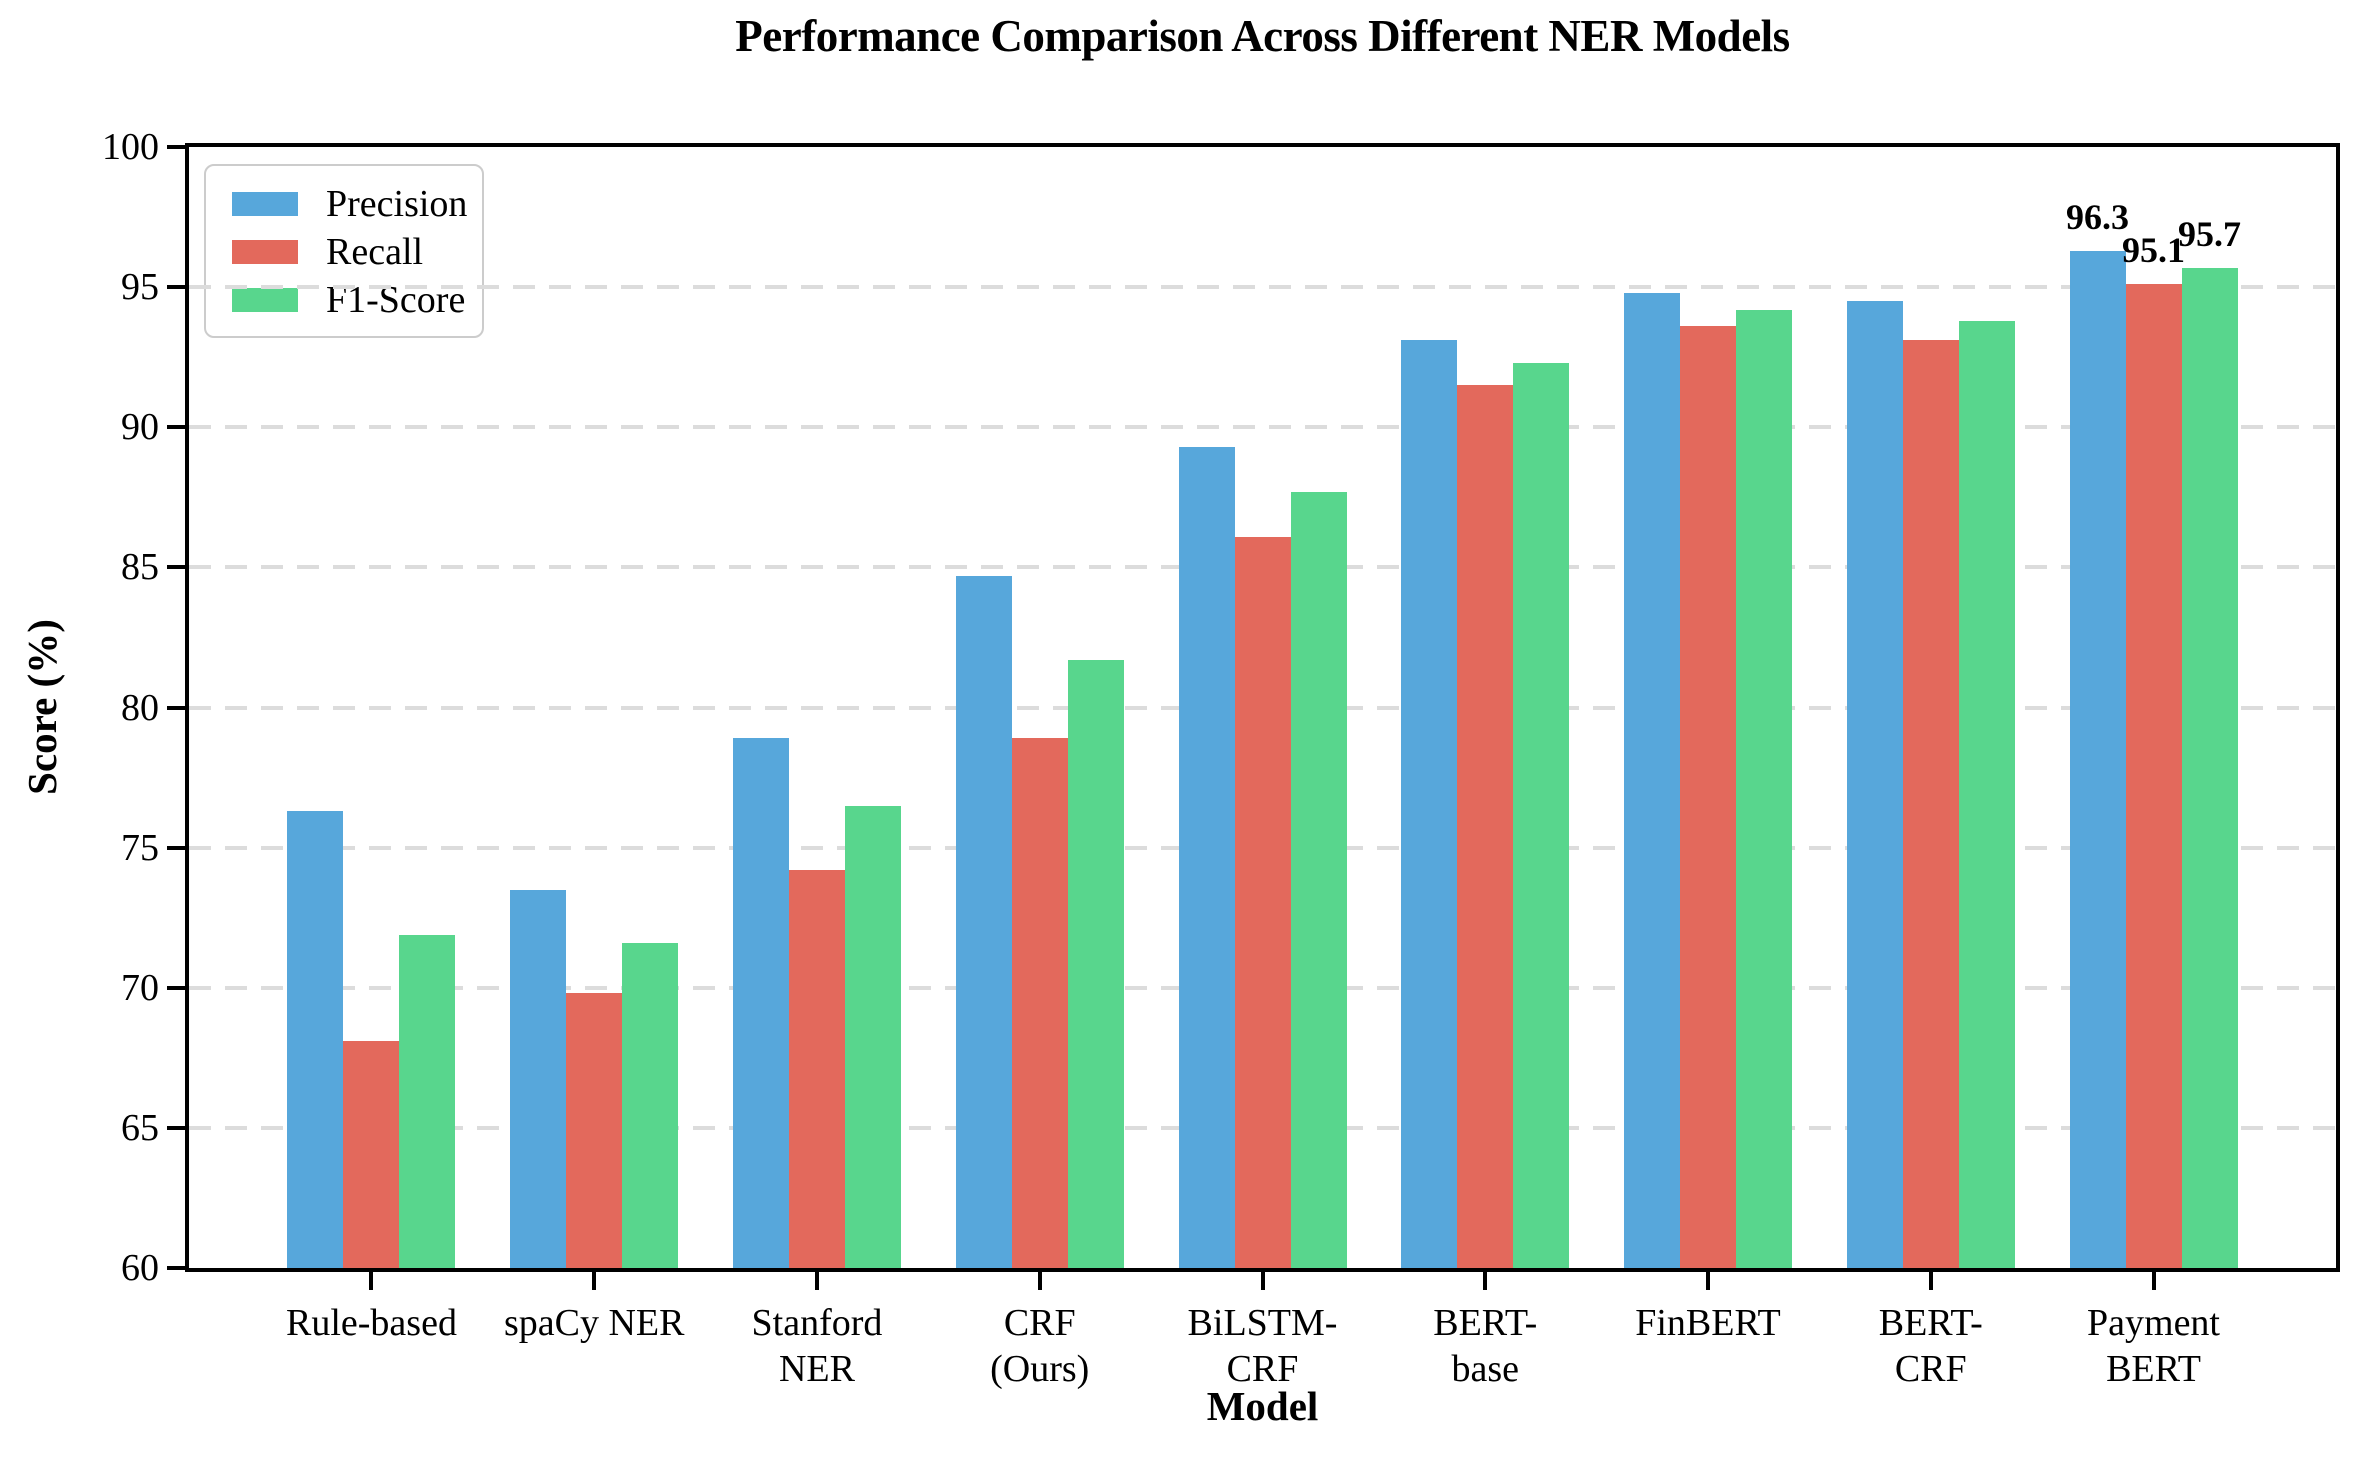 The image size is (2370, 1470). Describe the element at coordinates (140, 427) in the screenshot. I see `y-tick-label: 90` at that location.